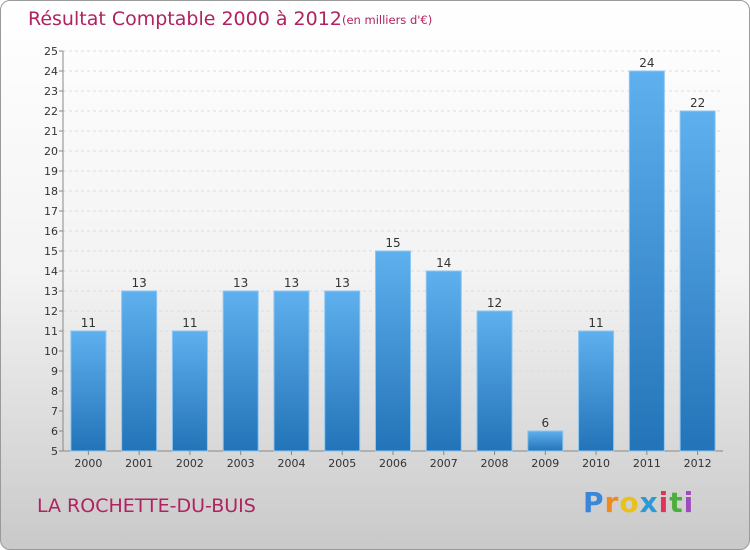 The width and height of the screenshot is (750, 550). Describe the element at coordinates (596, 391) in the screenshot. I see `bar-2010` at that location.